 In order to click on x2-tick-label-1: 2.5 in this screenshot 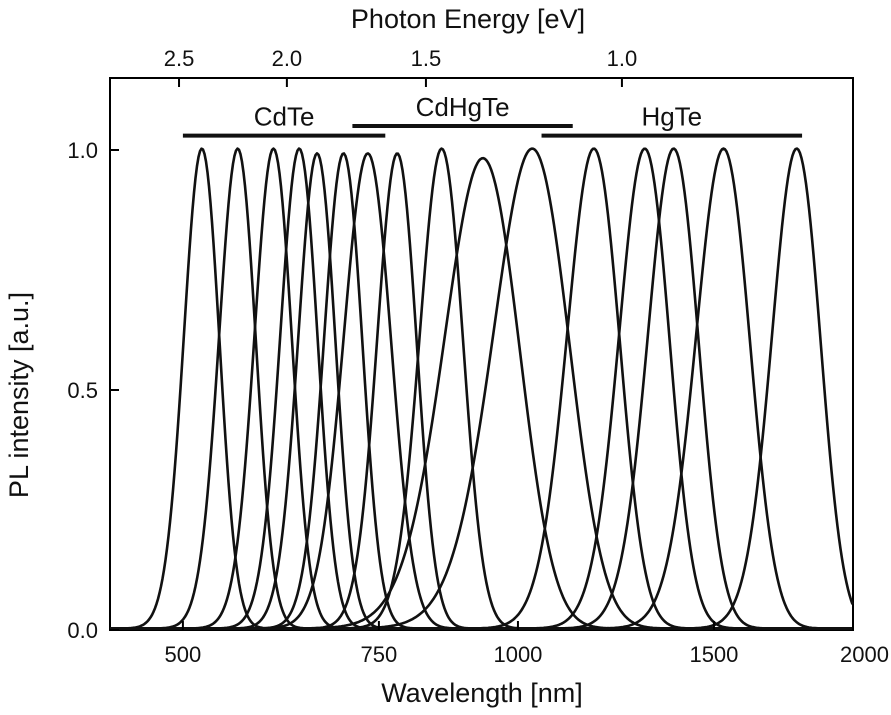, I will do `click(179, 58)`.